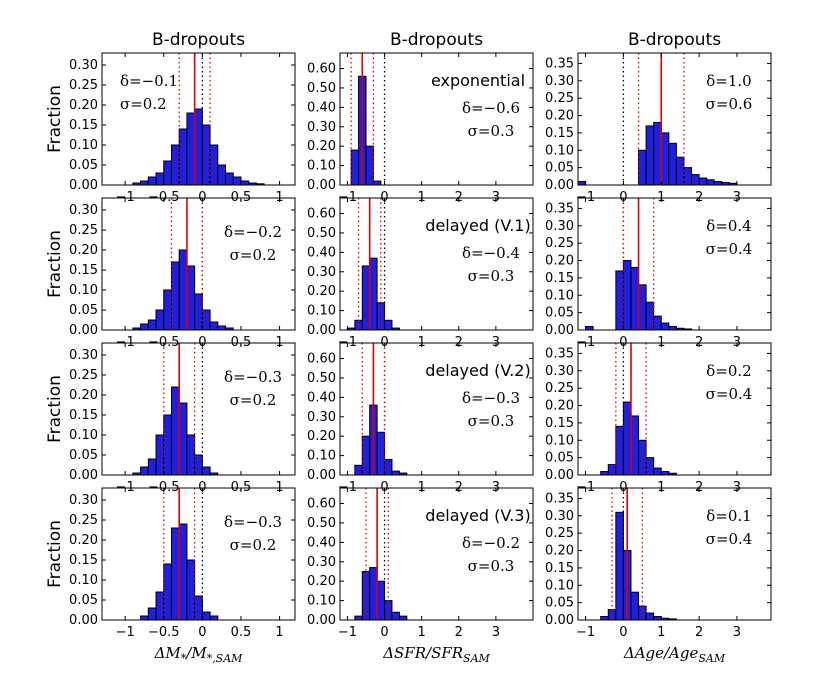  Describe the element at coordinates (477, 370) in the screenshot. I see `model-label: delayed (V.2)` at that location.